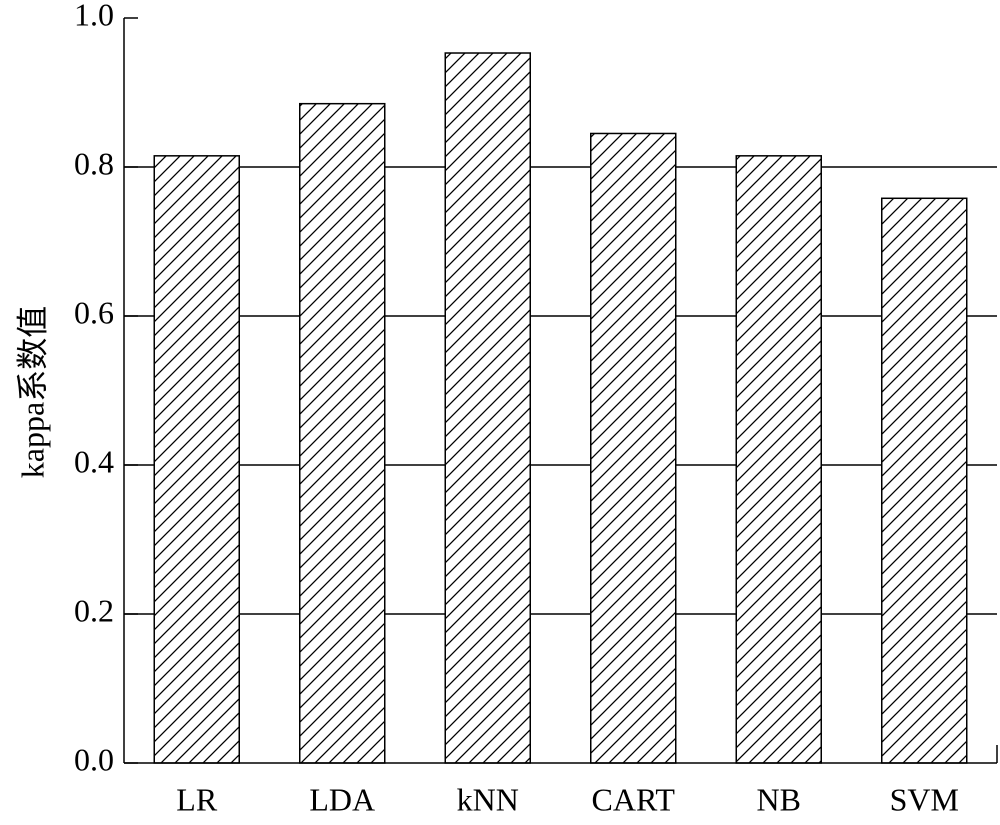 The height and width of the screenshot is (825, 1000). Describe the element at coordinates (567, 799) in the screenshot. I see `x-category-labels: LR LDA kNN CART NB SVM` at that location.